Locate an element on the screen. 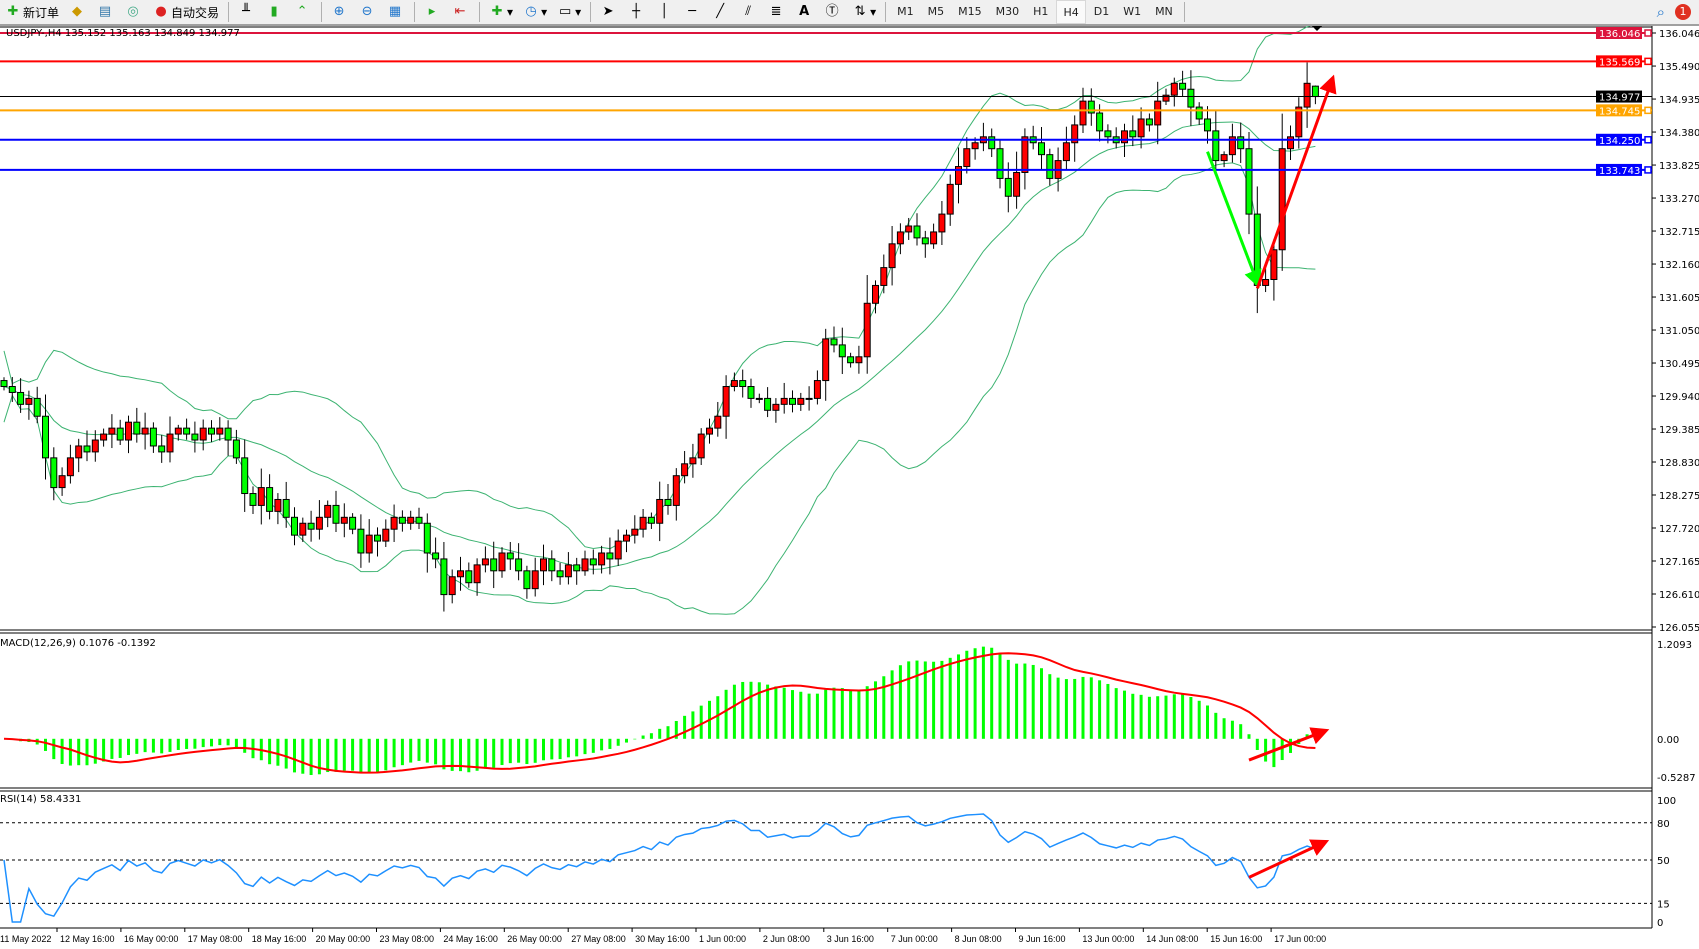 This screenshot has width=1699, height=949. periods-button: ◷ ▾ is located at coordinates (535, 12).